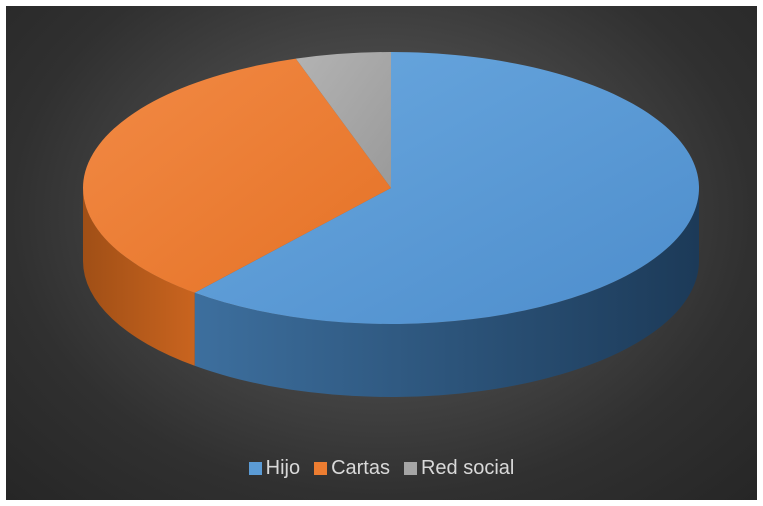 The height and width of the screenshot is (506, 763). What do you see at coordinates (255, 468) in the screenshot?
I see `legend-swatch-hijo` at bounding box center [255, 468].